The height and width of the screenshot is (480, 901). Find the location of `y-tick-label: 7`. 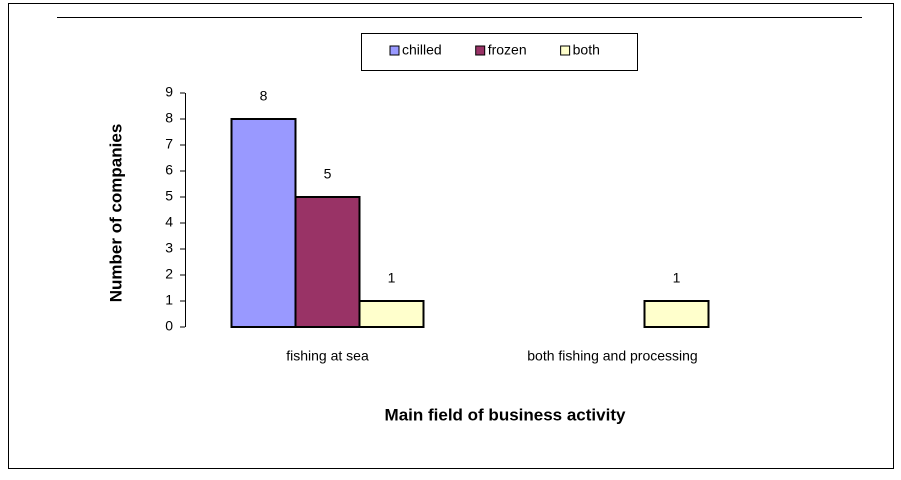

y-tick-label: 7 is located at coordinates (169, 144).